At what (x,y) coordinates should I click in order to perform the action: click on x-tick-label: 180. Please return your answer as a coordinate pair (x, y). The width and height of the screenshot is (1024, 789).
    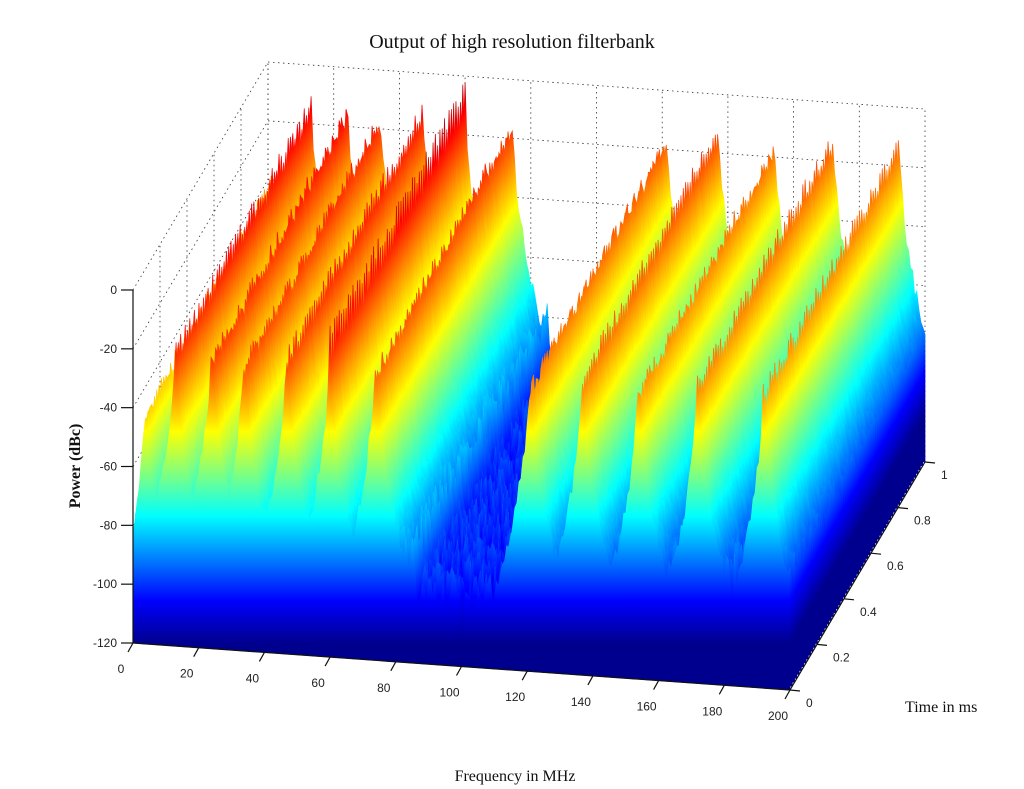
    Looking at the image, I should click on (712, 711).